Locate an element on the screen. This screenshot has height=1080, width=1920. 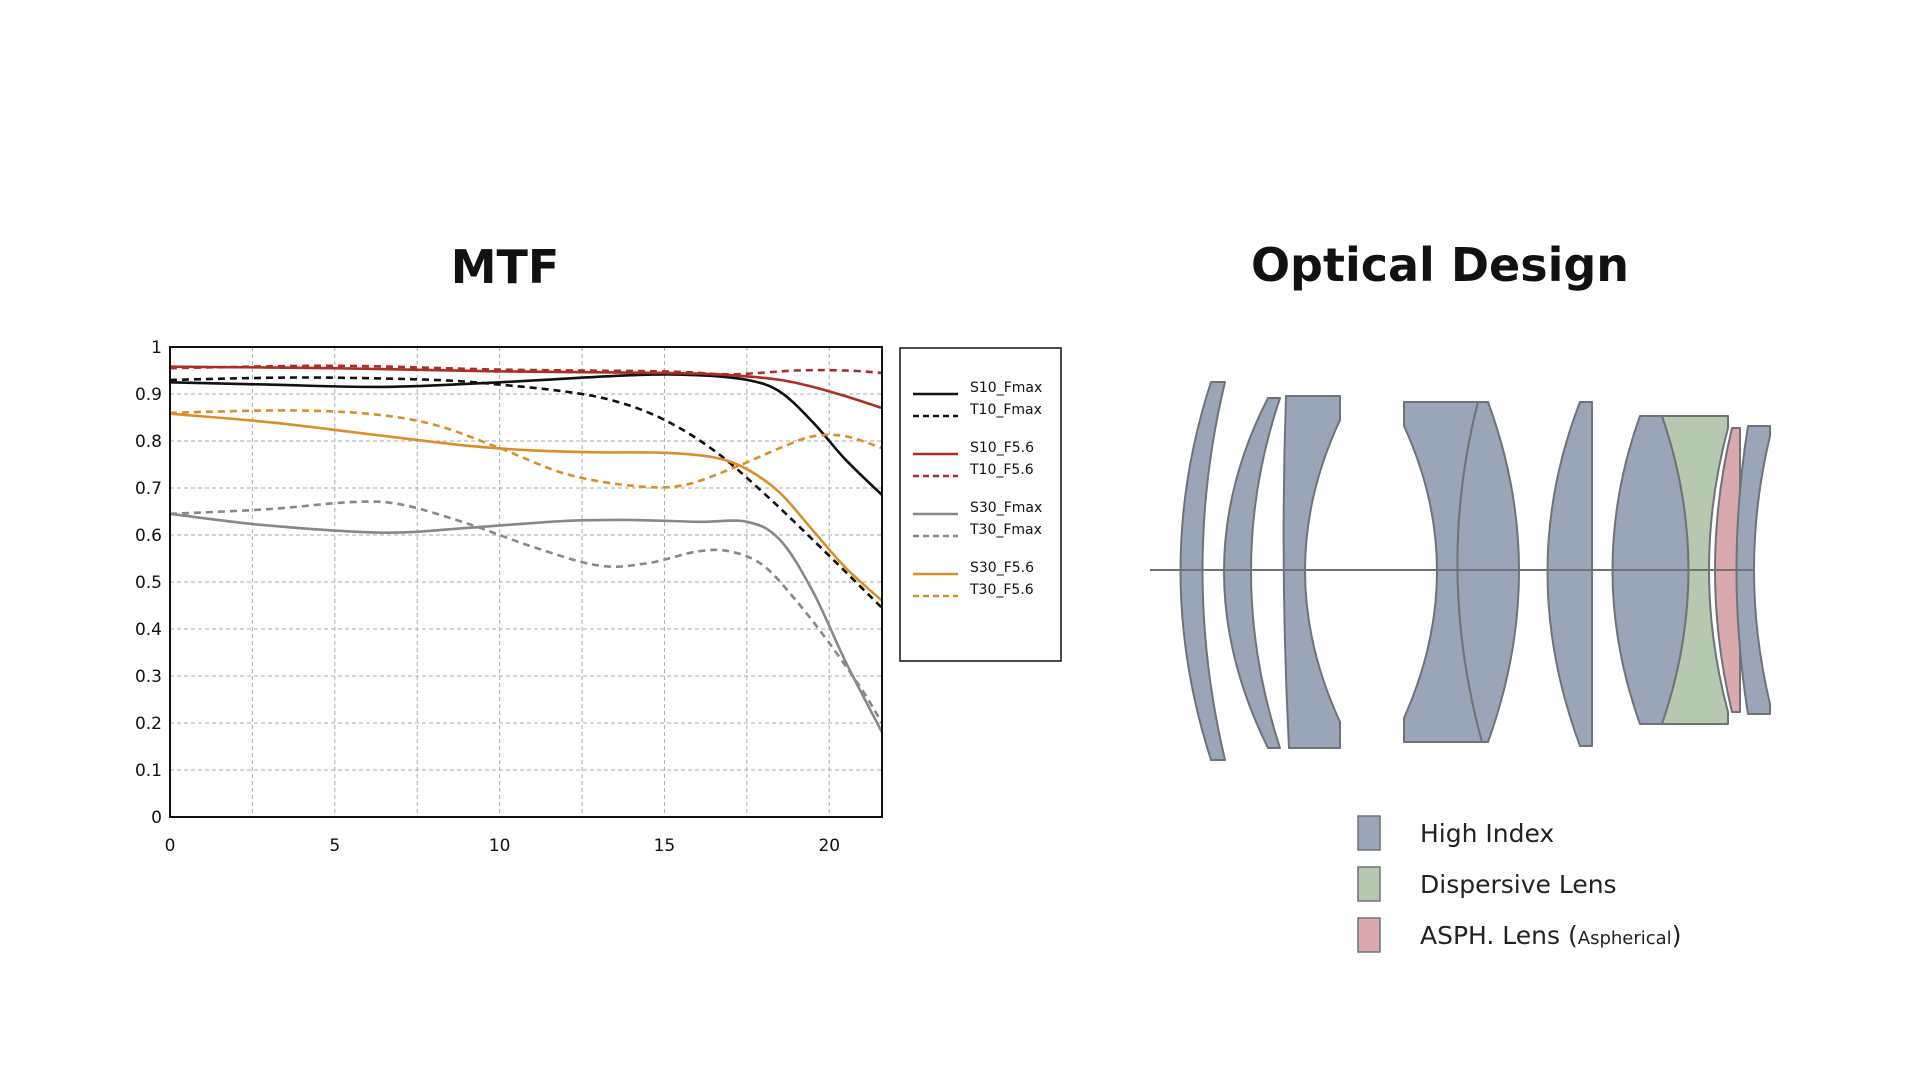
legend-label: T10_F5.6 is located at coordinates (1001, 470).